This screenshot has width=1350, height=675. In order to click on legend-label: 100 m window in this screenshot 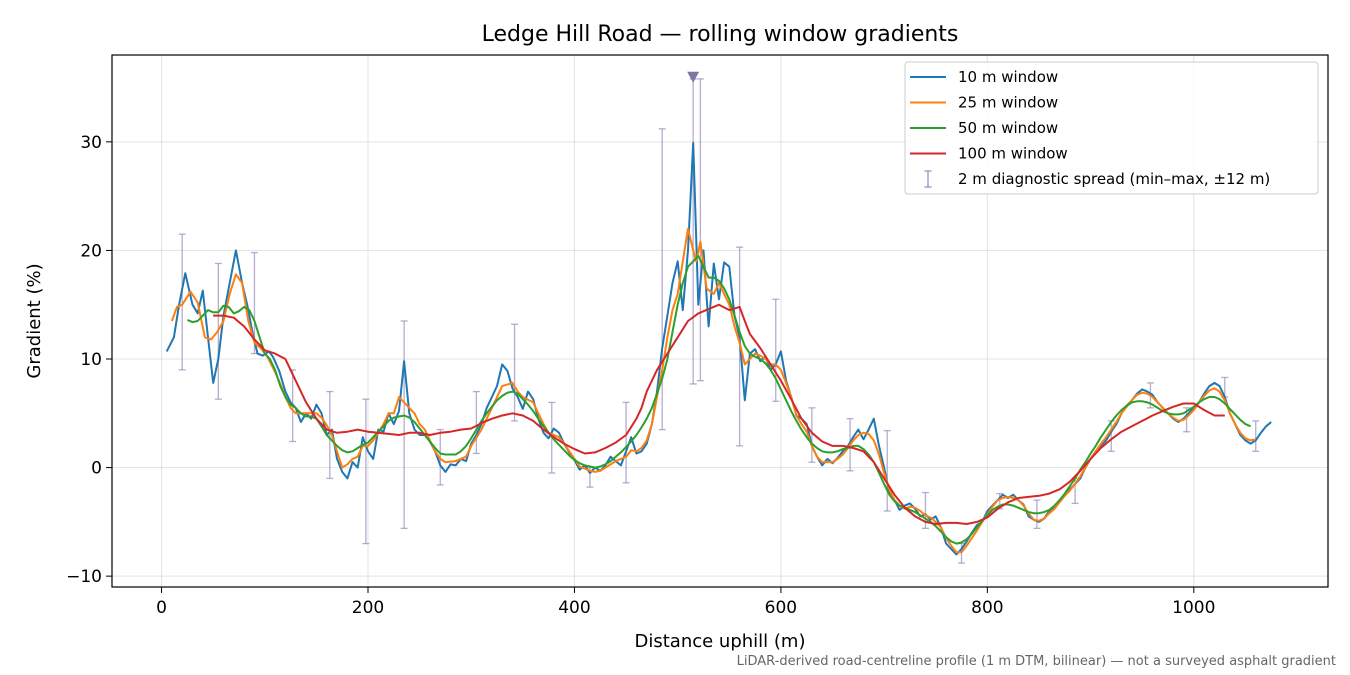, I will do `click(1013, 154)`.